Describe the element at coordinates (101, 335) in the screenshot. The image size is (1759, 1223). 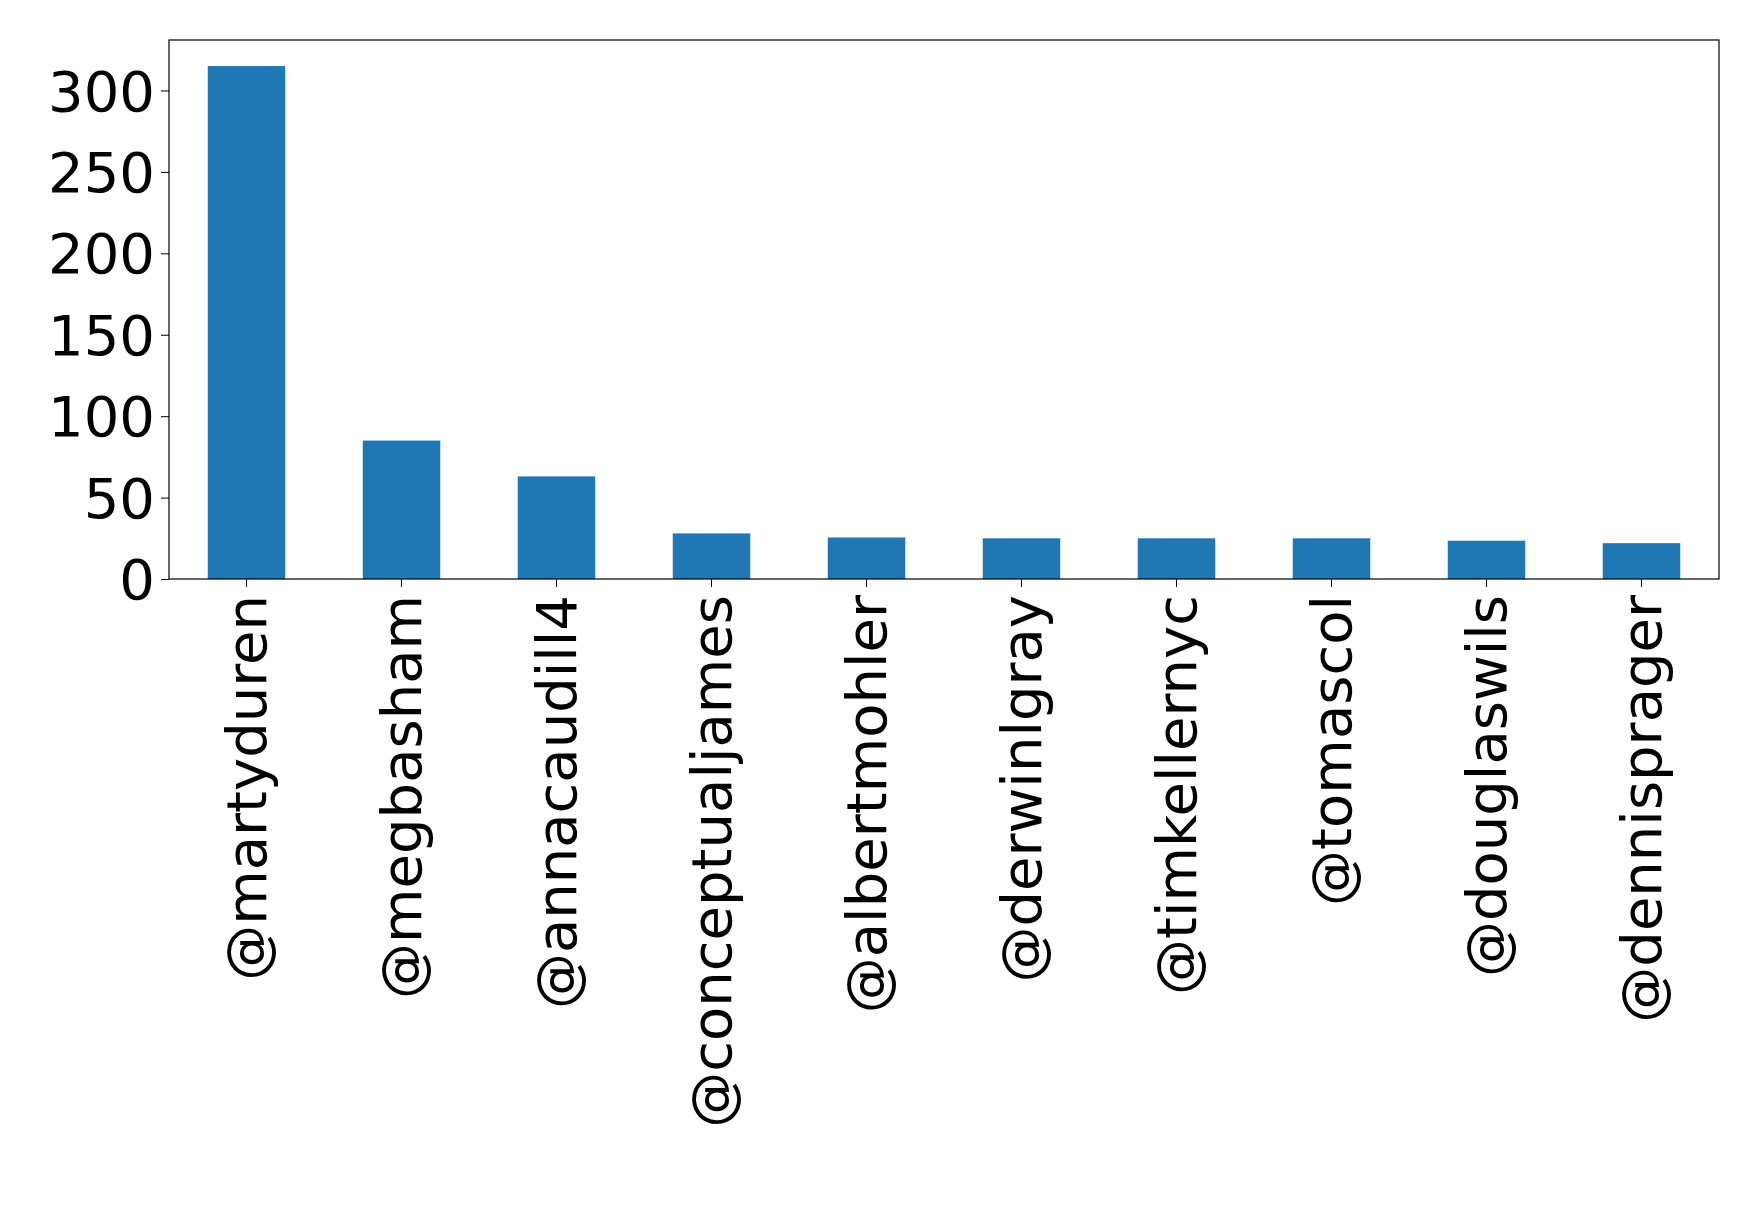
I see `y-tick-label: 150` at that location.